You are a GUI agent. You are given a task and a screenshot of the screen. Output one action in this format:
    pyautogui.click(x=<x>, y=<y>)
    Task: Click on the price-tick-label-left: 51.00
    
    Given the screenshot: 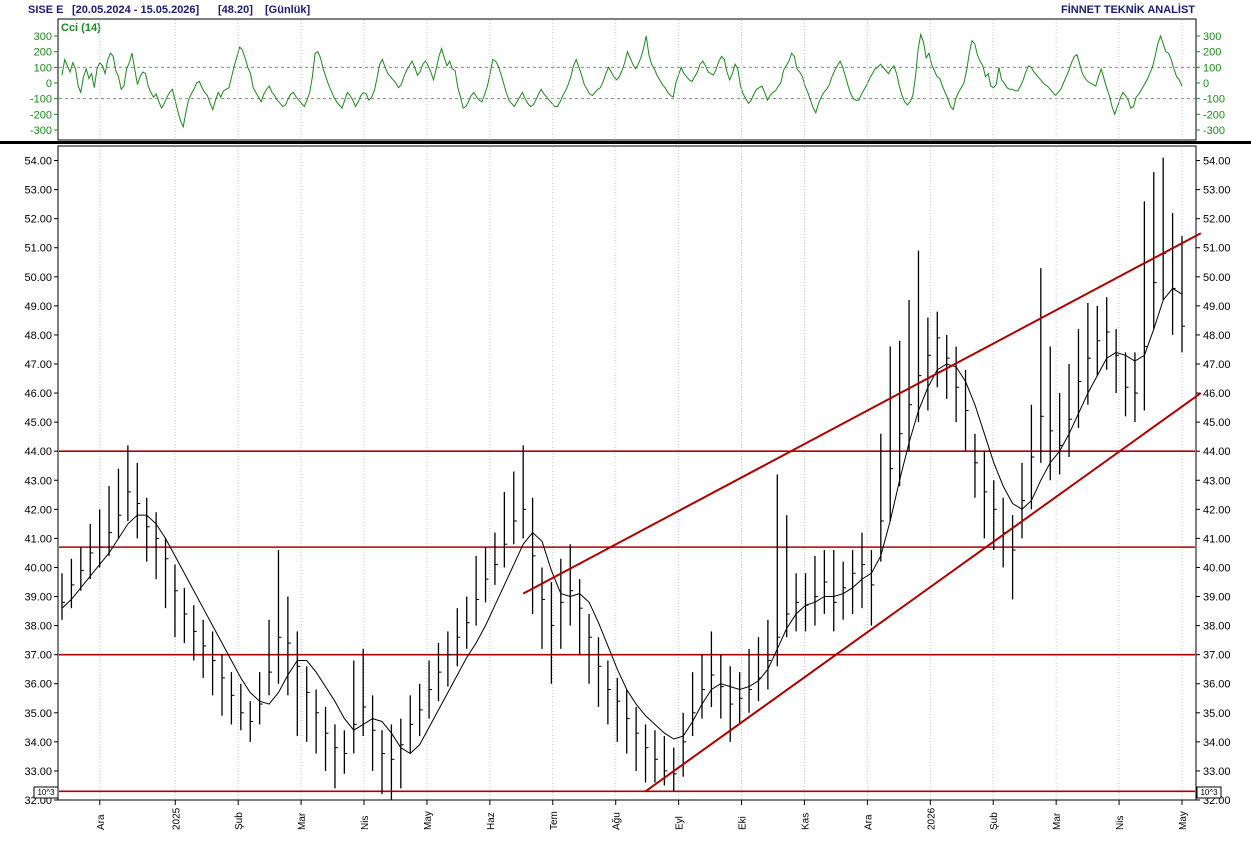 What is the action you would take?
    pyautogui.click(x=38, y=249)
    